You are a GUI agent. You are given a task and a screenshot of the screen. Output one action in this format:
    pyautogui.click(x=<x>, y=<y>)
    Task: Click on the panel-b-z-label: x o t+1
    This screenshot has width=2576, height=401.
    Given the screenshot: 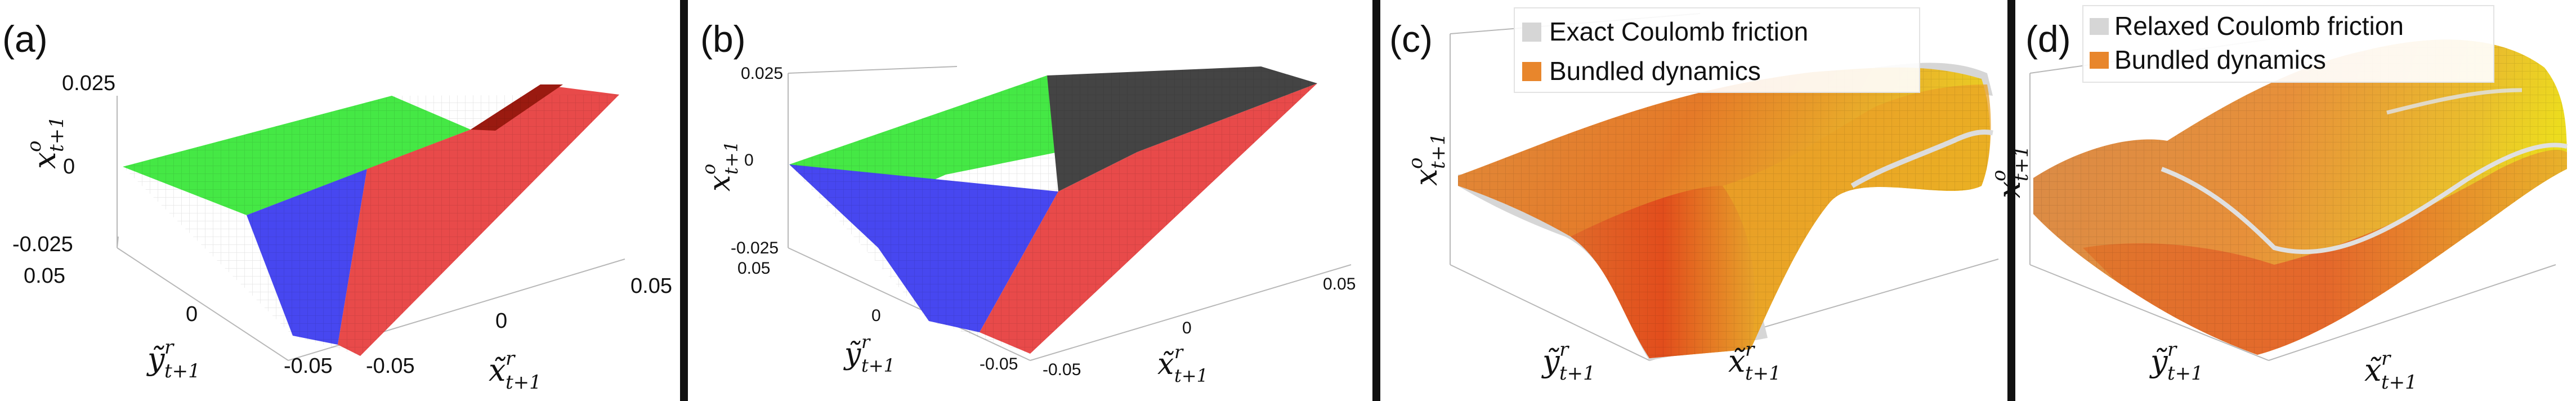 What is the action you would take?
    pyautogui.click(x=720, y=166)
    